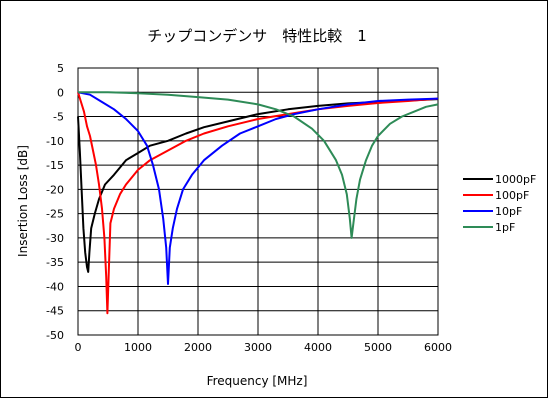 Image resolution: width=550 pixels, height=401 pixels. What do you see at coordinates (60, 68) in the screenshot?
I see `y-tick-label-0: 5` at bounding box center [60, 68].